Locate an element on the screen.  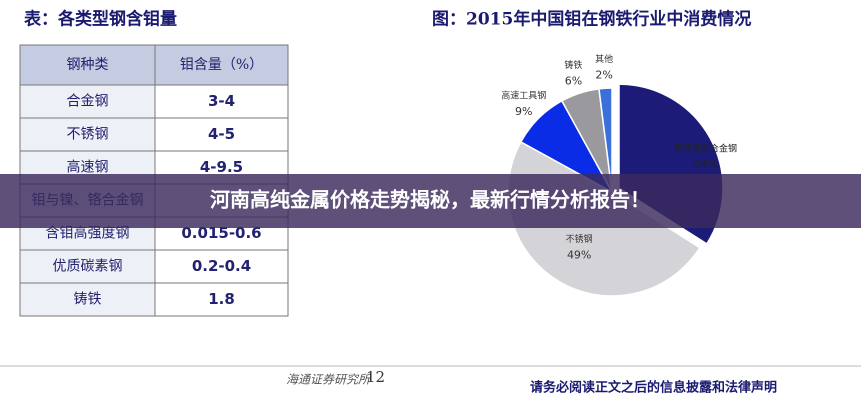
chart-title: 图：2015年中国钼在钢铁行业中消费情况 is located at coordinates (591, 19).